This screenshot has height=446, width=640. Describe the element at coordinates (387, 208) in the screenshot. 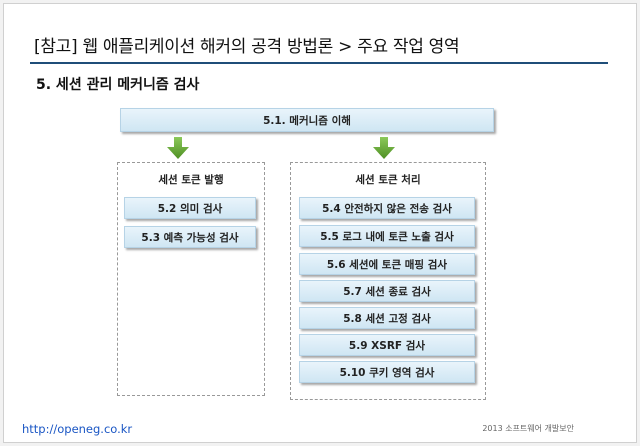

I see `insecure-transmission-check-box: 5.4 안전하지 않은 전송 검사` at that location.